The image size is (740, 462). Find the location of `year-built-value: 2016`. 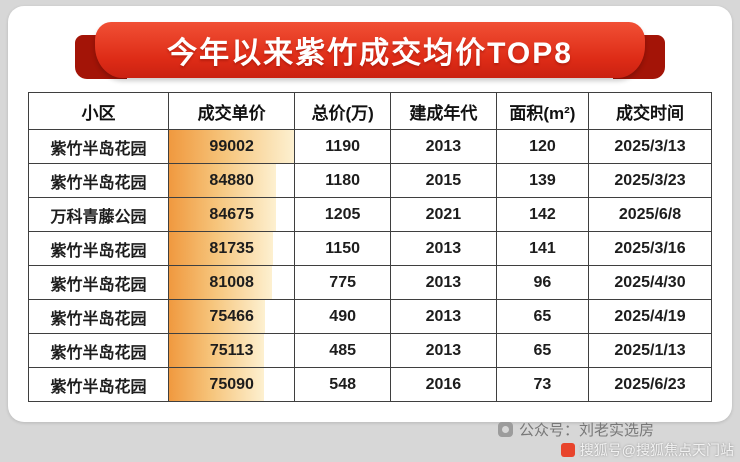

year-built-value: 2016 is located at coordinates (443, 384).